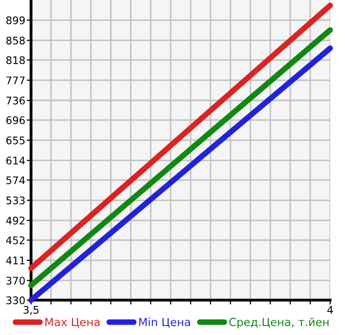  What do you see at coordinates (15, 100) in the screenshot?
I see `y-tick-label: 736` at bounding box center [15, 100].